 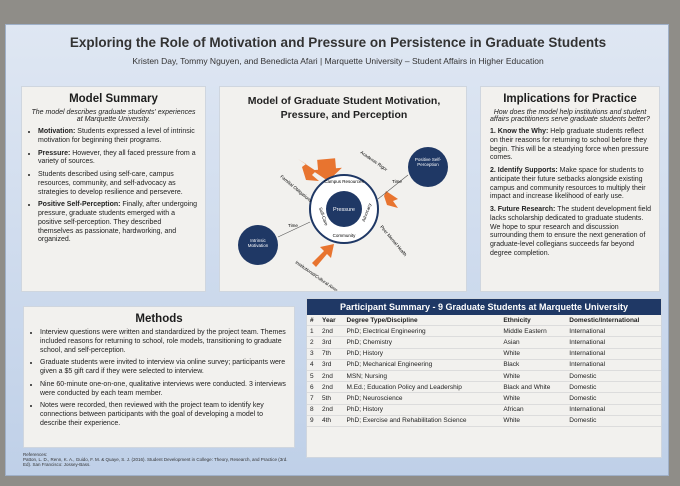 I want to click on table-row: 8 2nd PhD; History African International, so click(x=484, y=410).